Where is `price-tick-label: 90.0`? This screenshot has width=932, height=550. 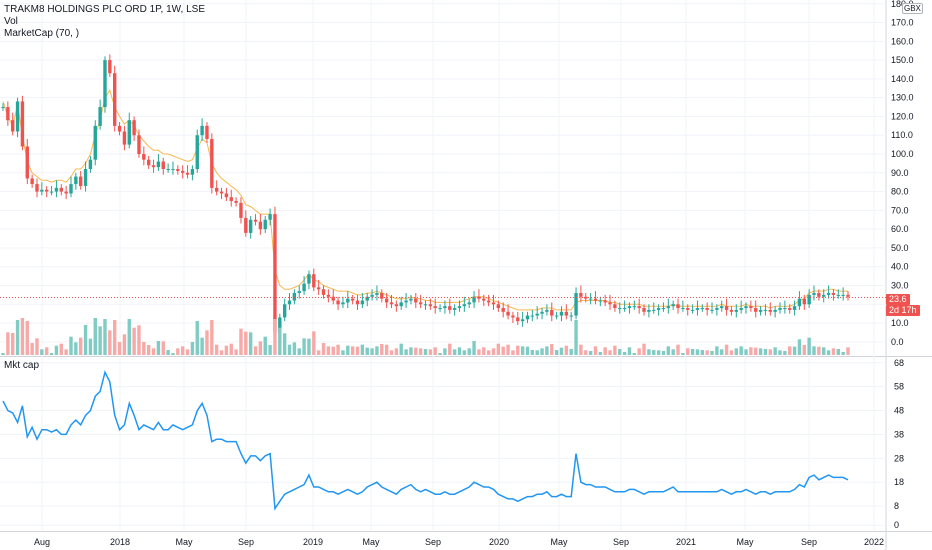 price-tick-label: 90.0 is located at coordinates (900, 173).